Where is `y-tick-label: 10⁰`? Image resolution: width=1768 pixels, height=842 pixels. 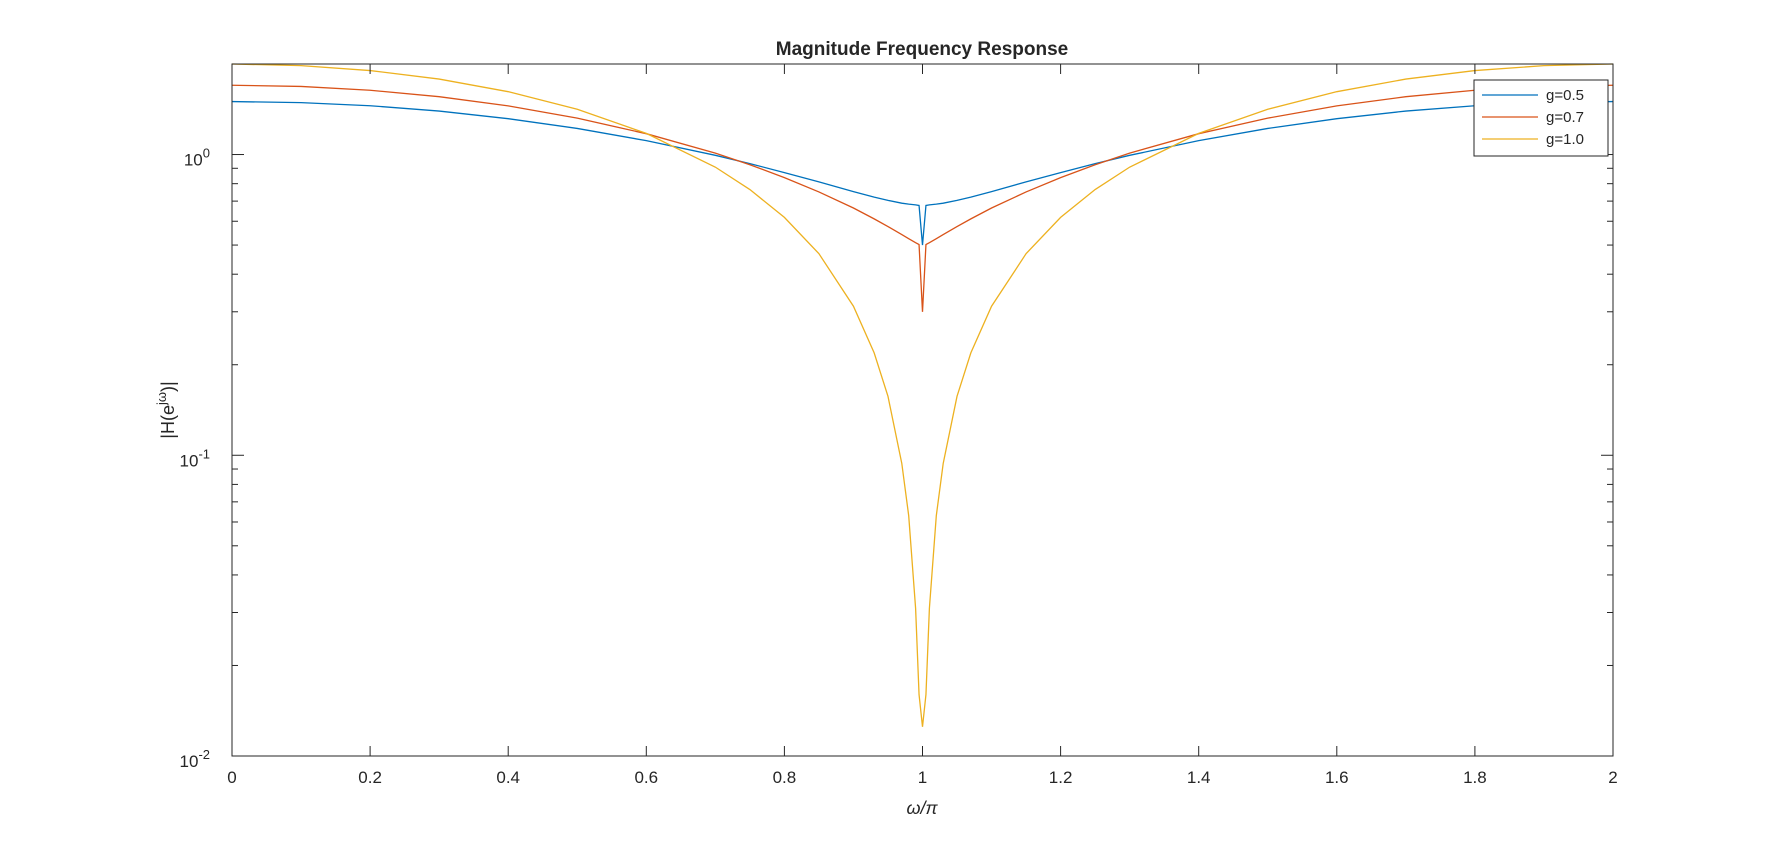
y-tick-label: 10⁰ is located at coordinates (197, 158).